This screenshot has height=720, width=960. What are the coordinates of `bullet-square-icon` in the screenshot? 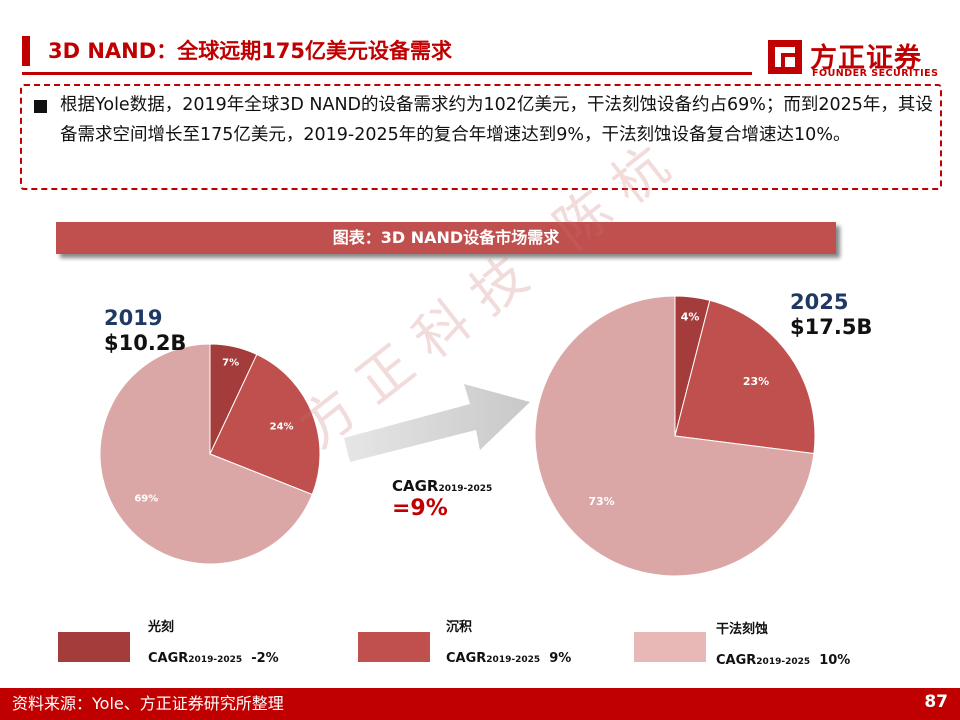 It's located at (40, 106).